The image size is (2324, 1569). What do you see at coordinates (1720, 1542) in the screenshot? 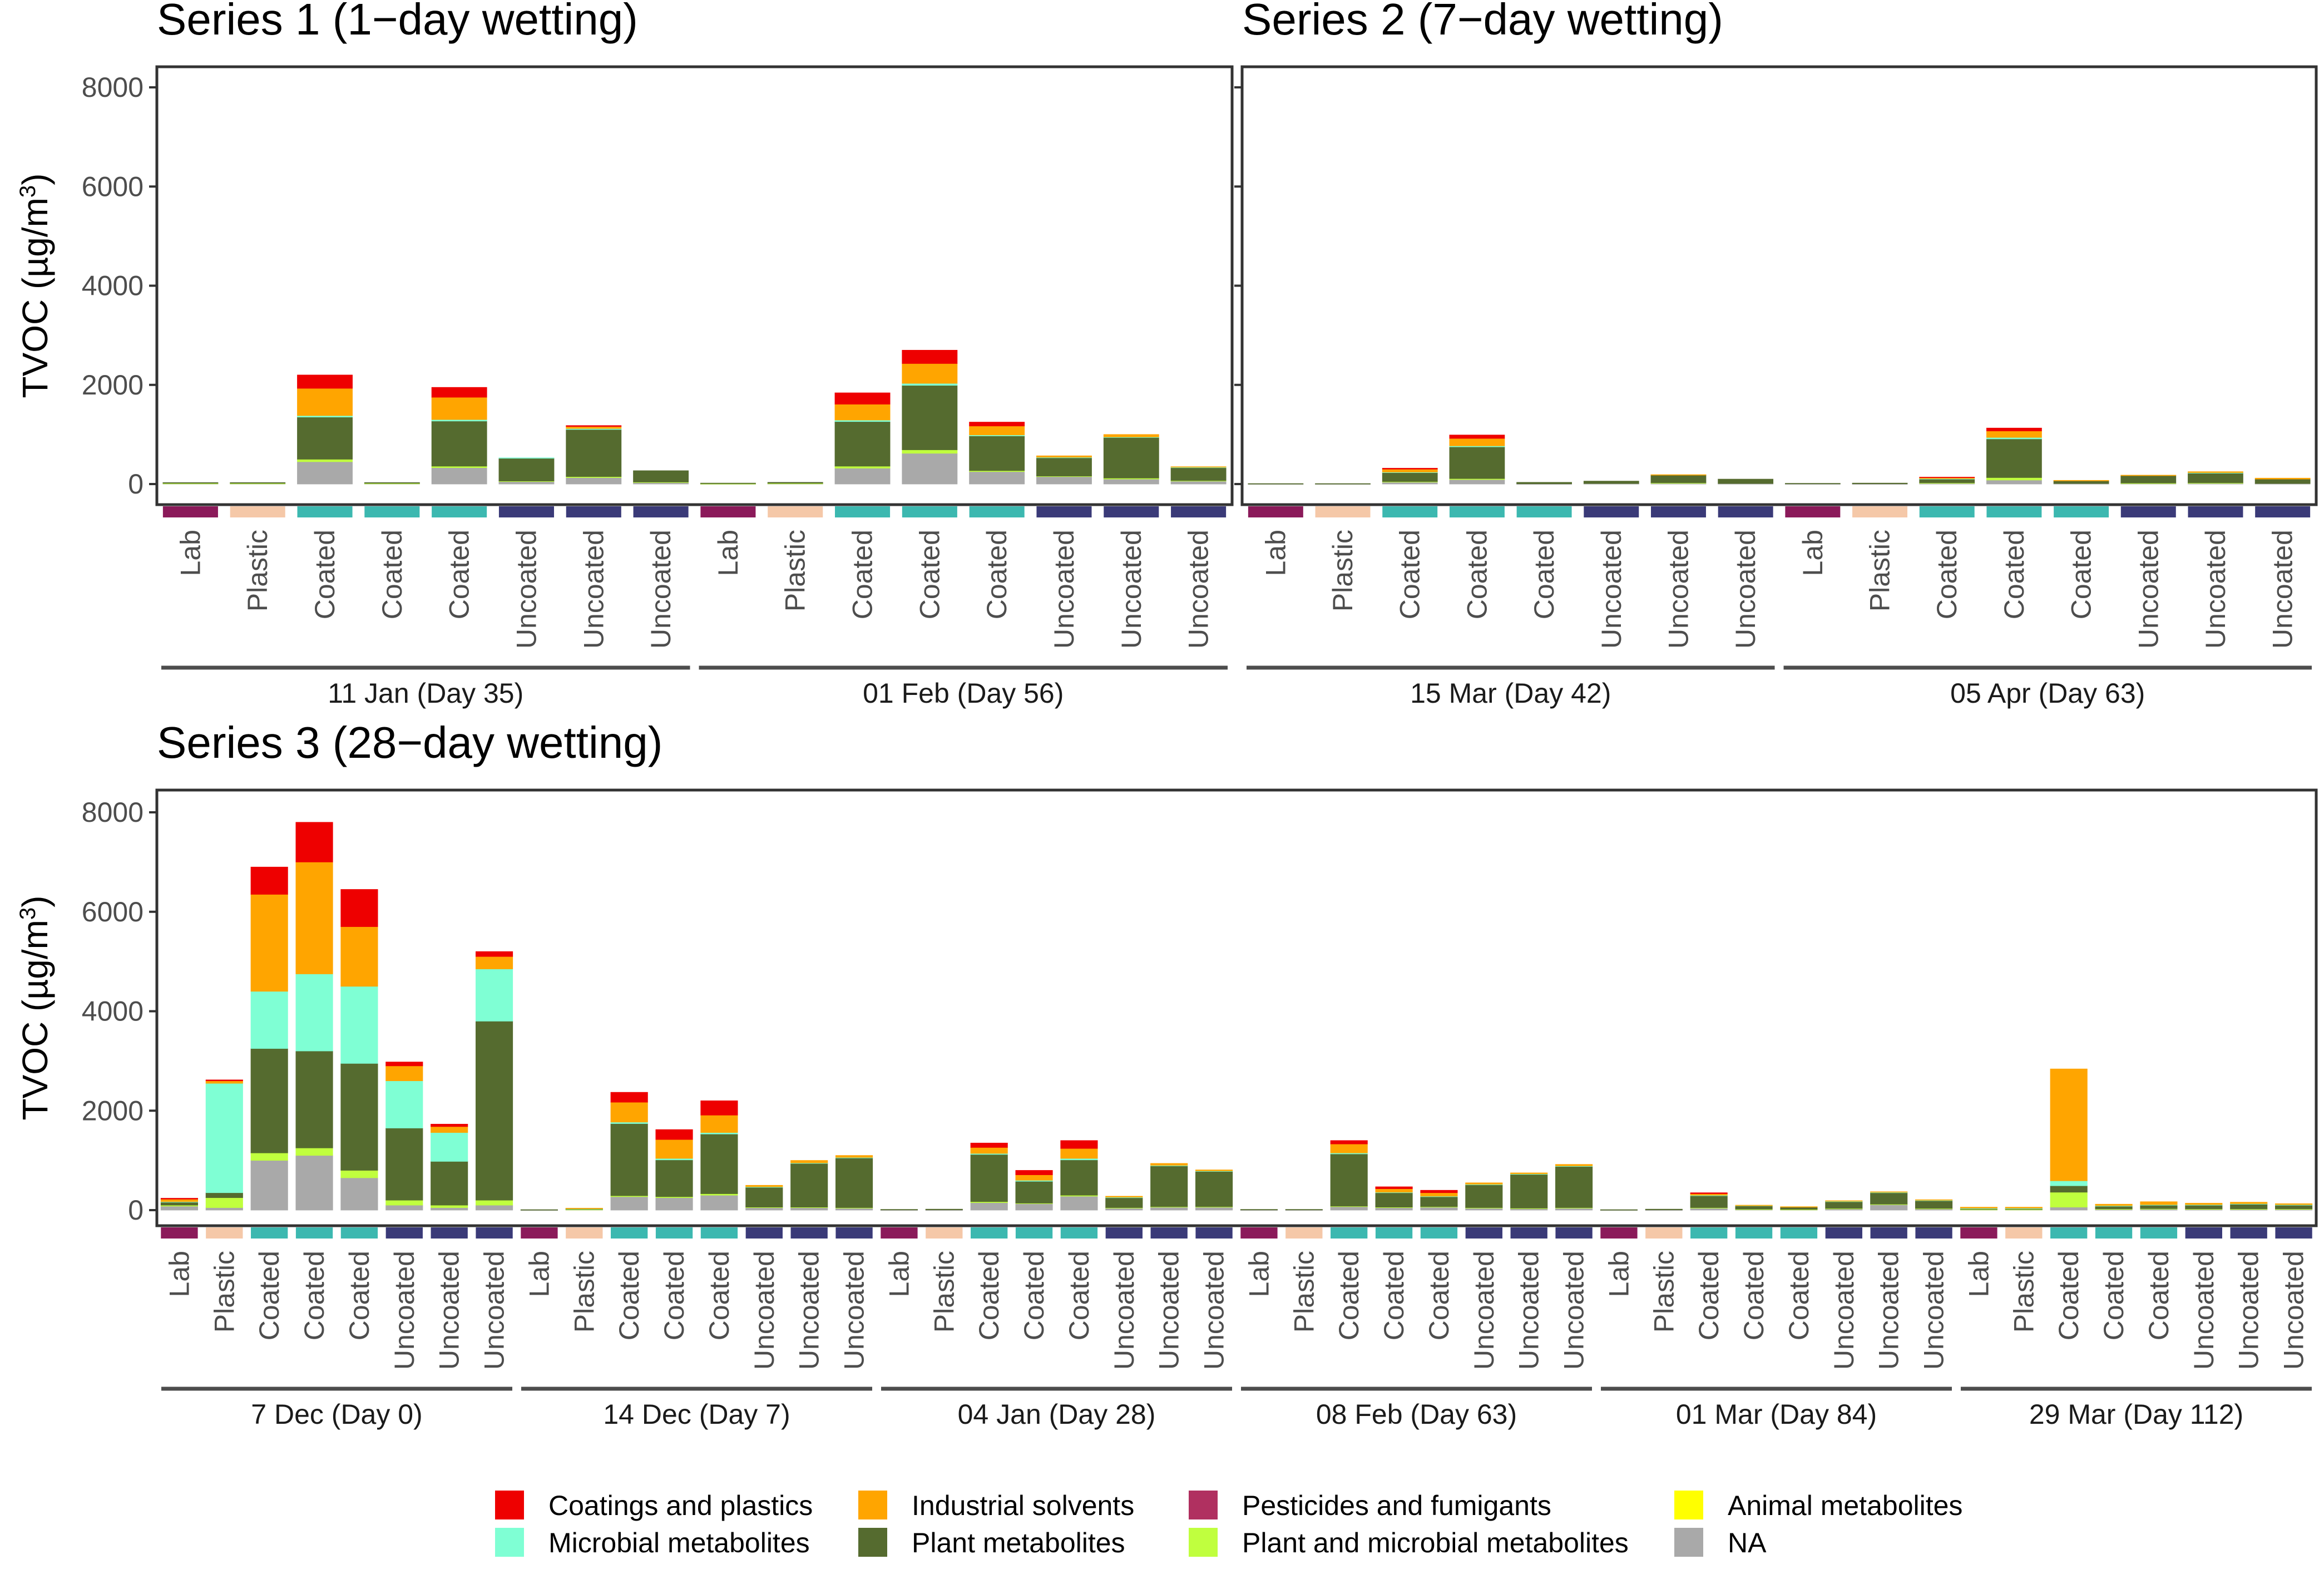
I see `legend-item-na: NA` at bounding box center [1720, 1542].